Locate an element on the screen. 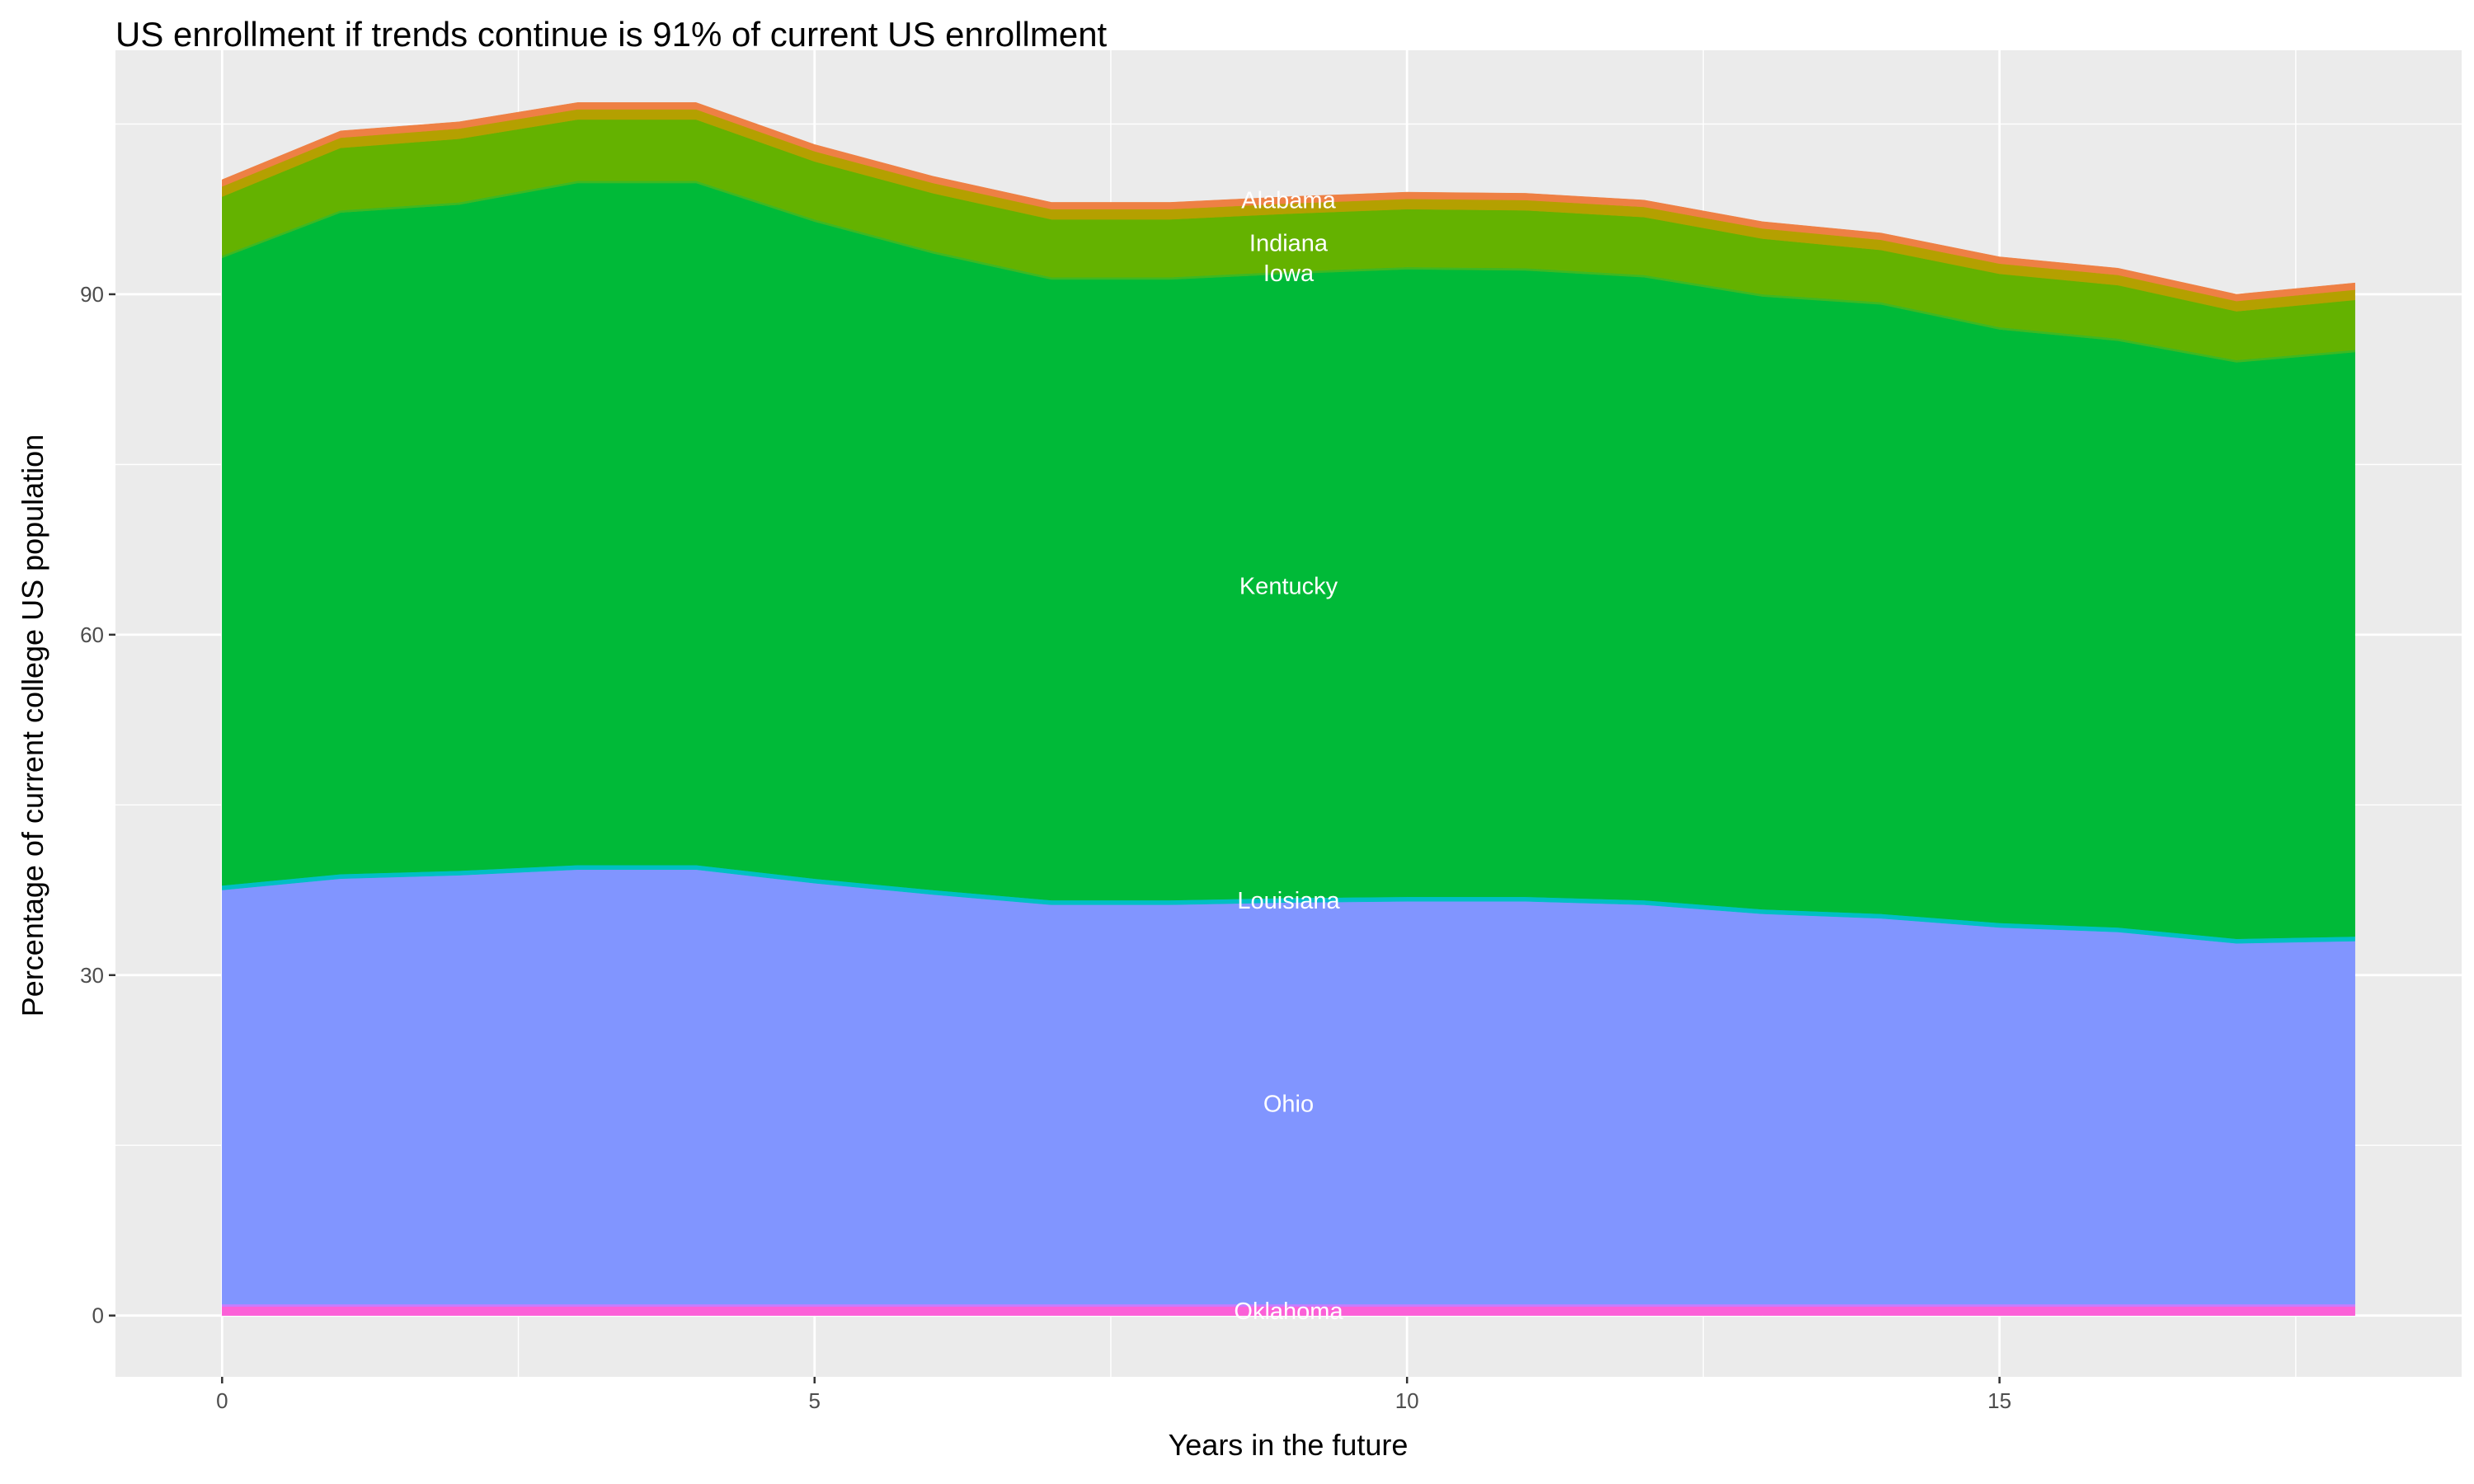 The width and height of the screenshot is (2474, 1484). y-tick-label: 60 is located at coordinates (92, 634).